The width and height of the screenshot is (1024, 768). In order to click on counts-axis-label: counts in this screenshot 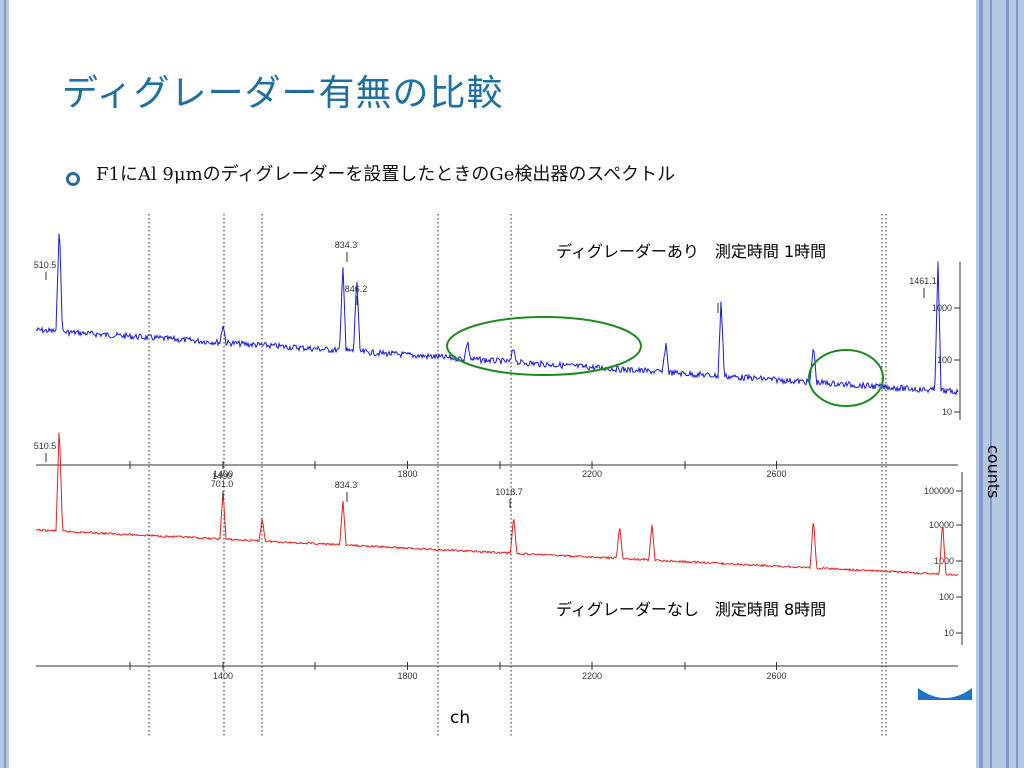, I will do `click(993, 472)`.